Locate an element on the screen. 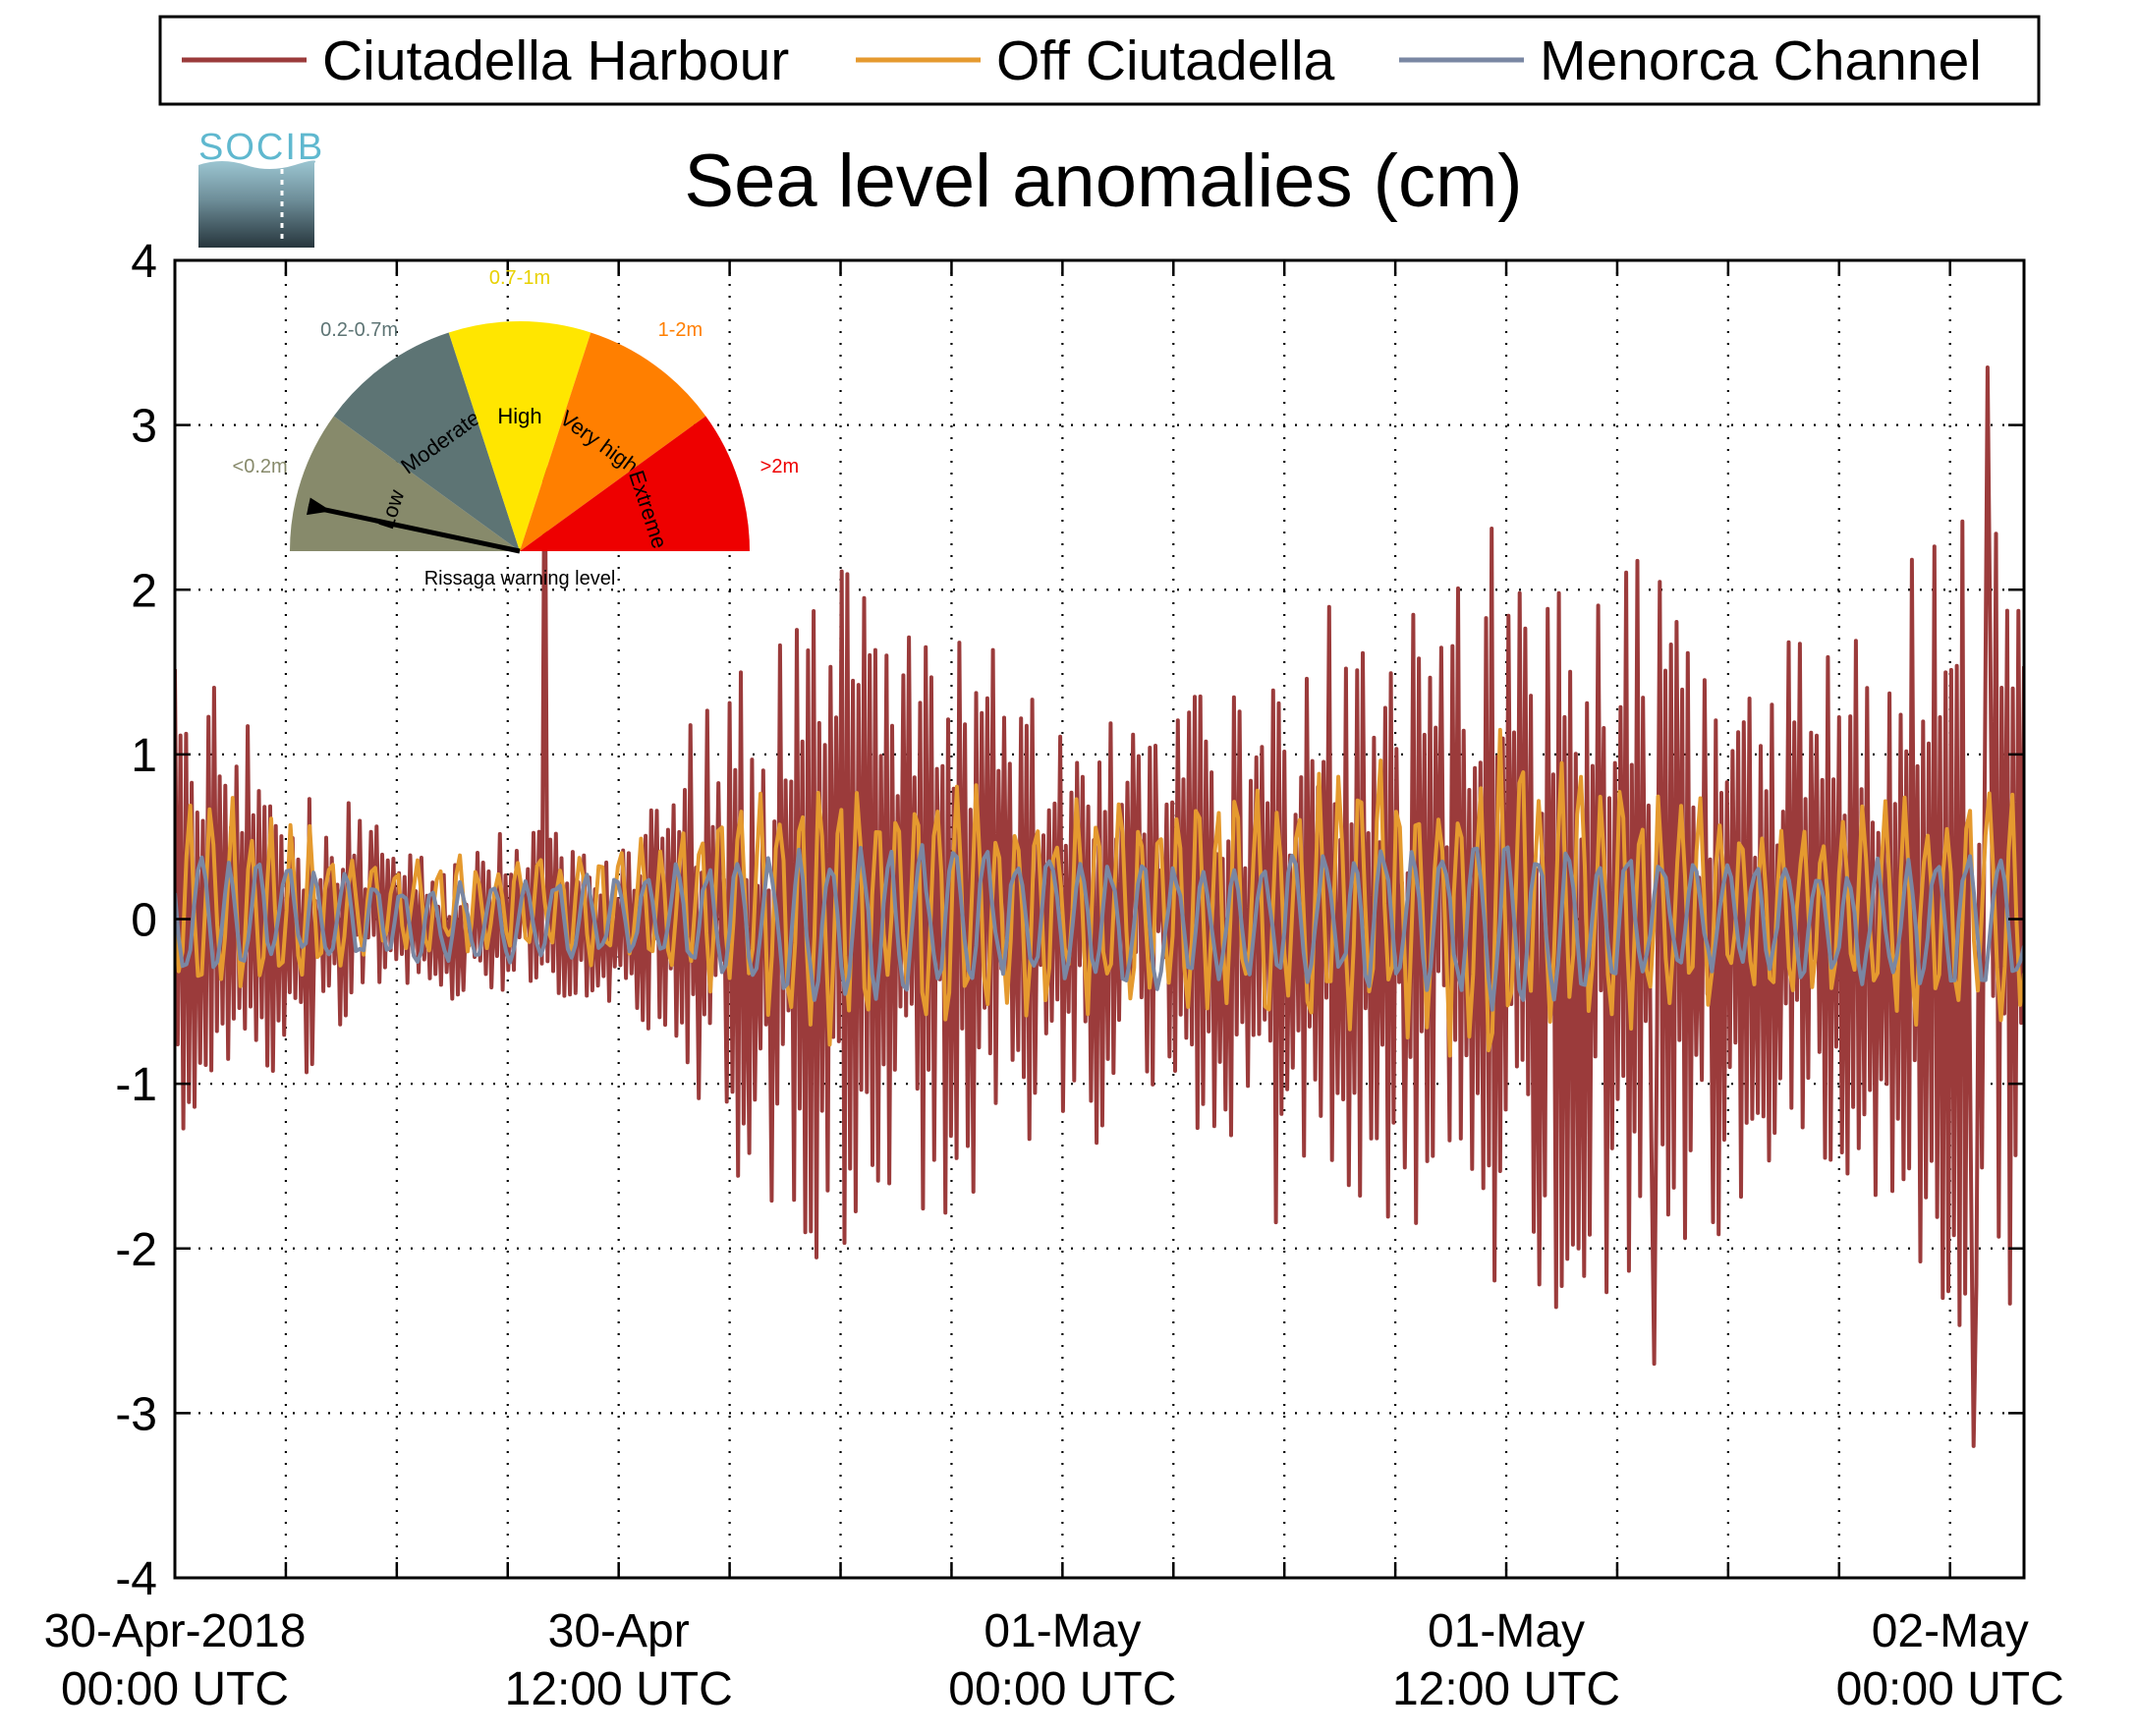  legend-entry-menorca-channel: Menorca Channel is located at coordinates (1690, 60).